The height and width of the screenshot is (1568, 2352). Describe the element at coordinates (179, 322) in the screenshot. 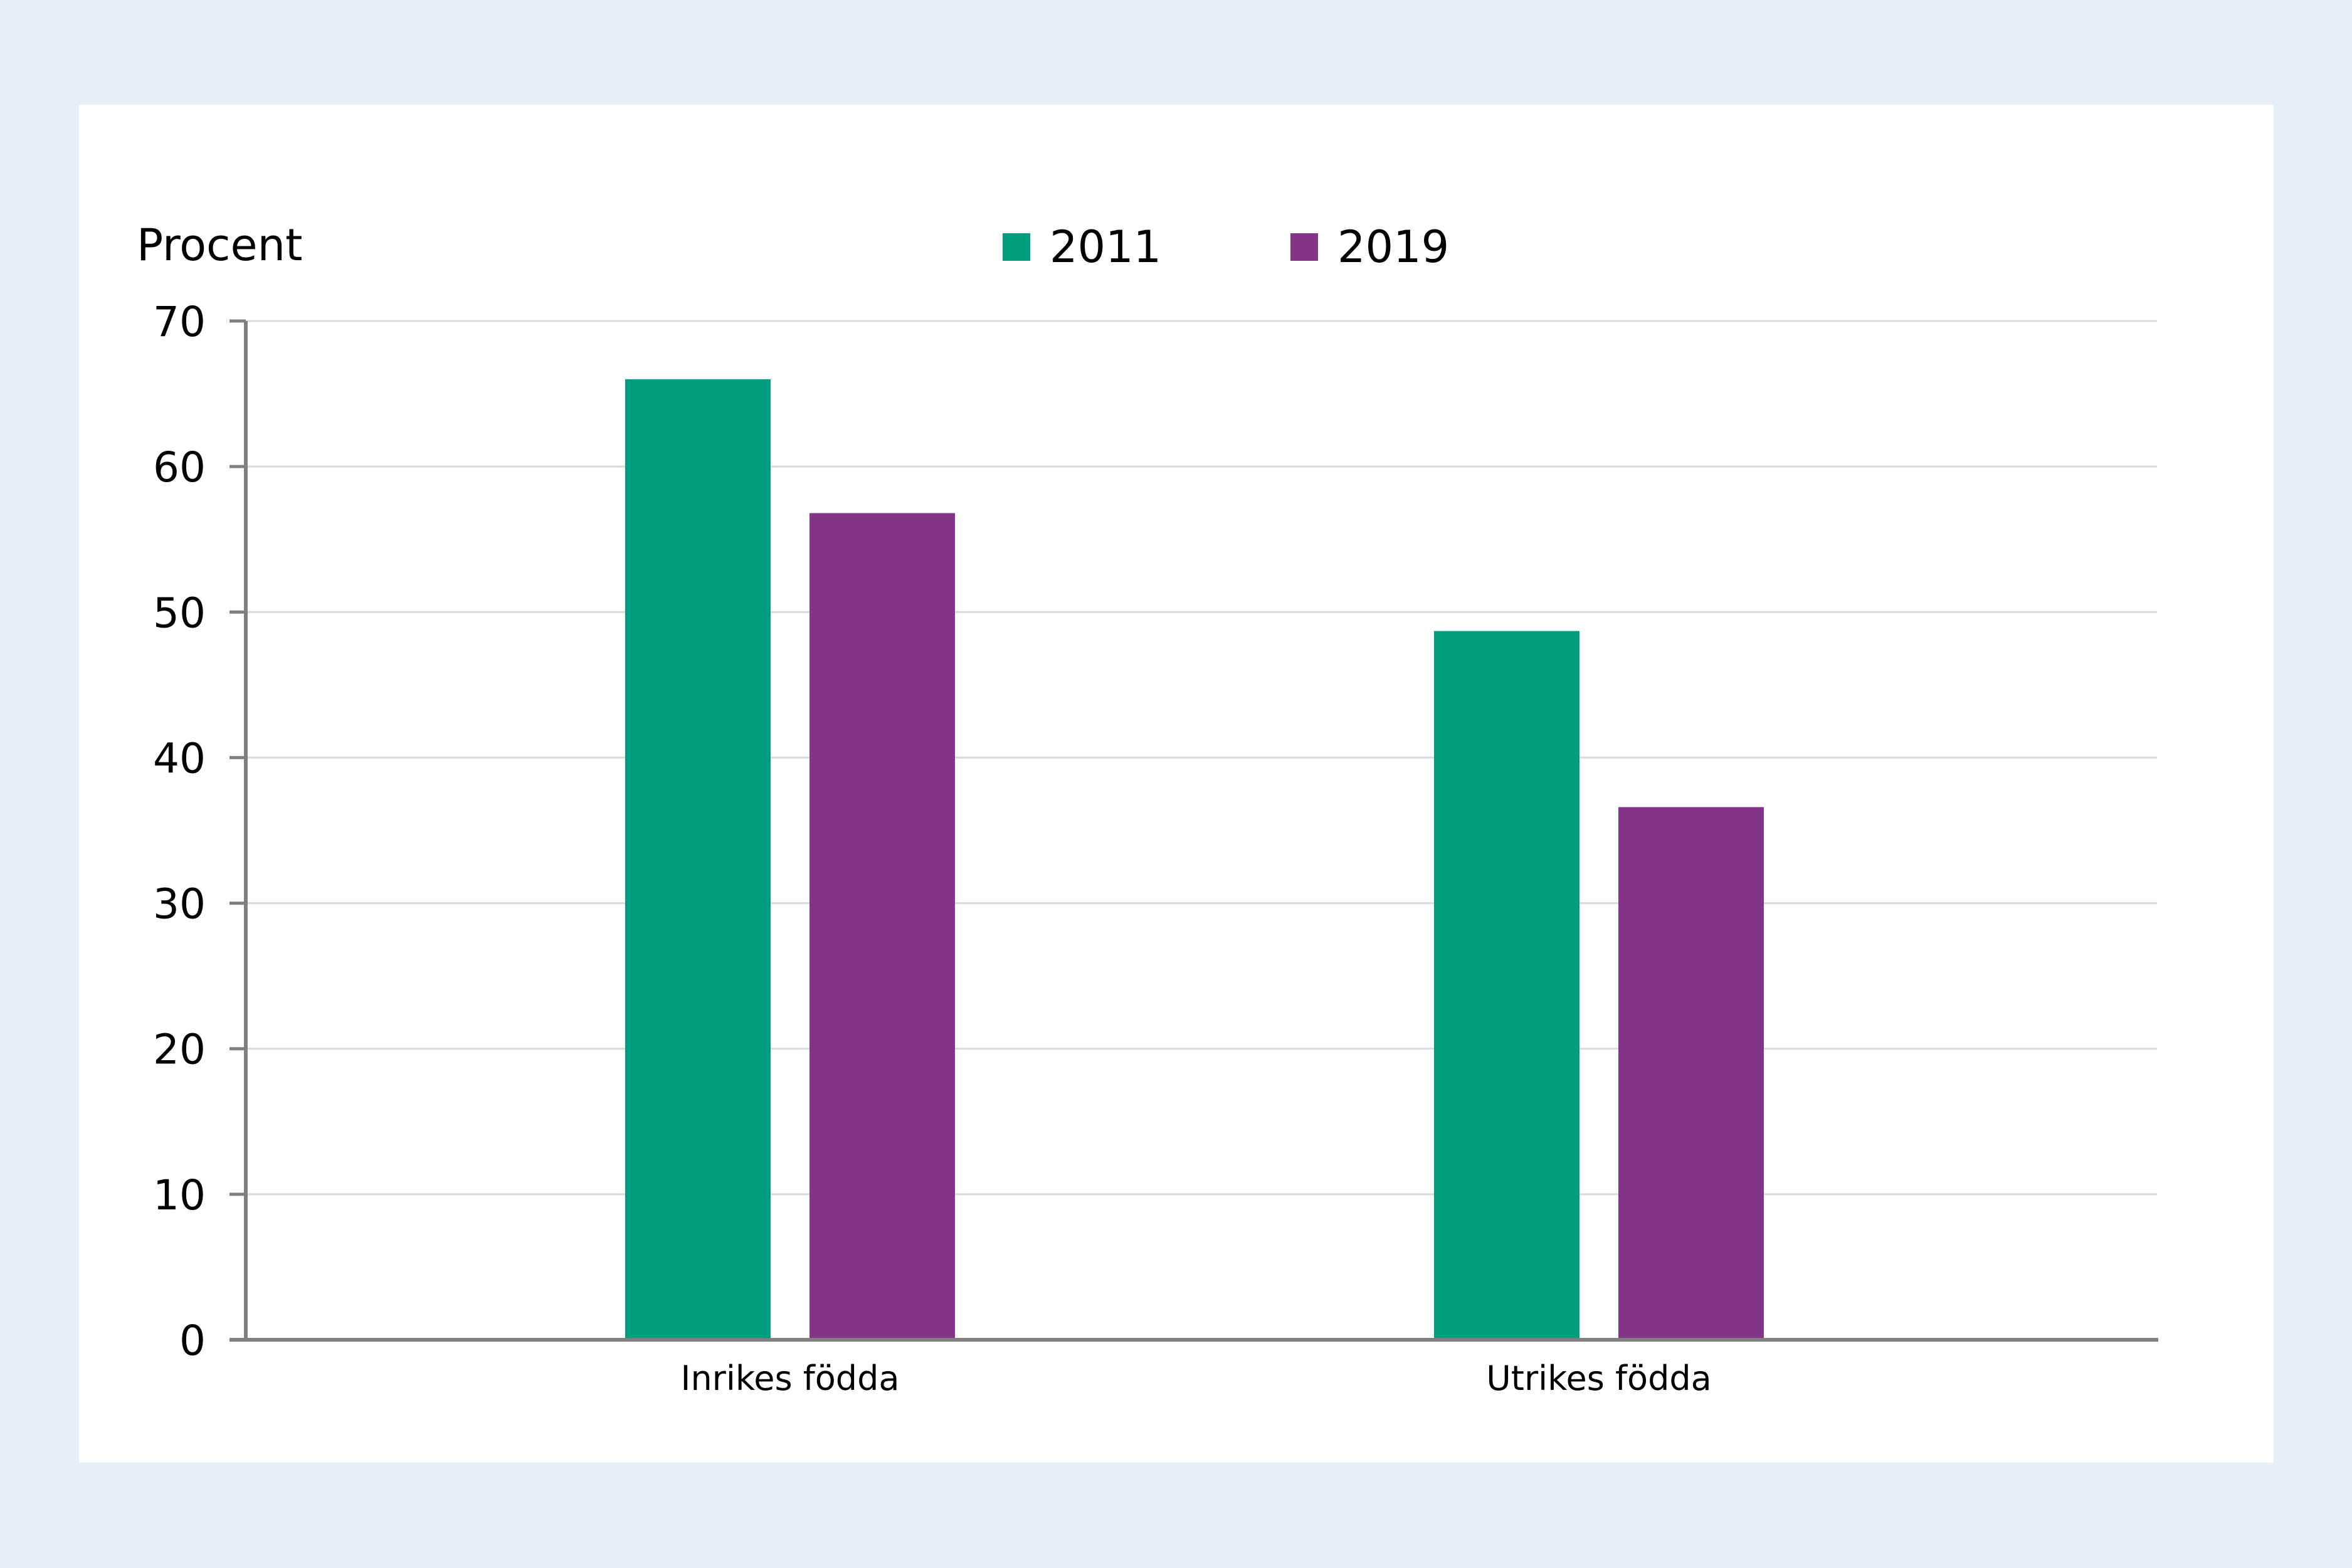

I see `y-tick-label: 70` at that location.